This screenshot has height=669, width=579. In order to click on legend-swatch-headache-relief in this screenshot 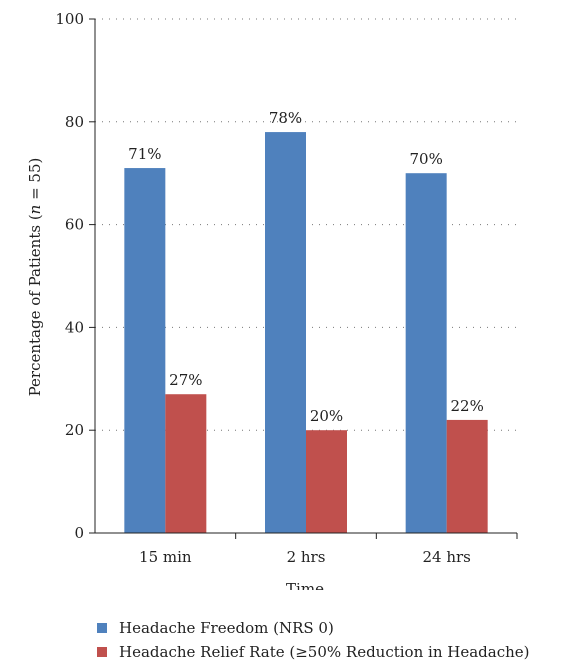, I will do `click(102, 652)`.